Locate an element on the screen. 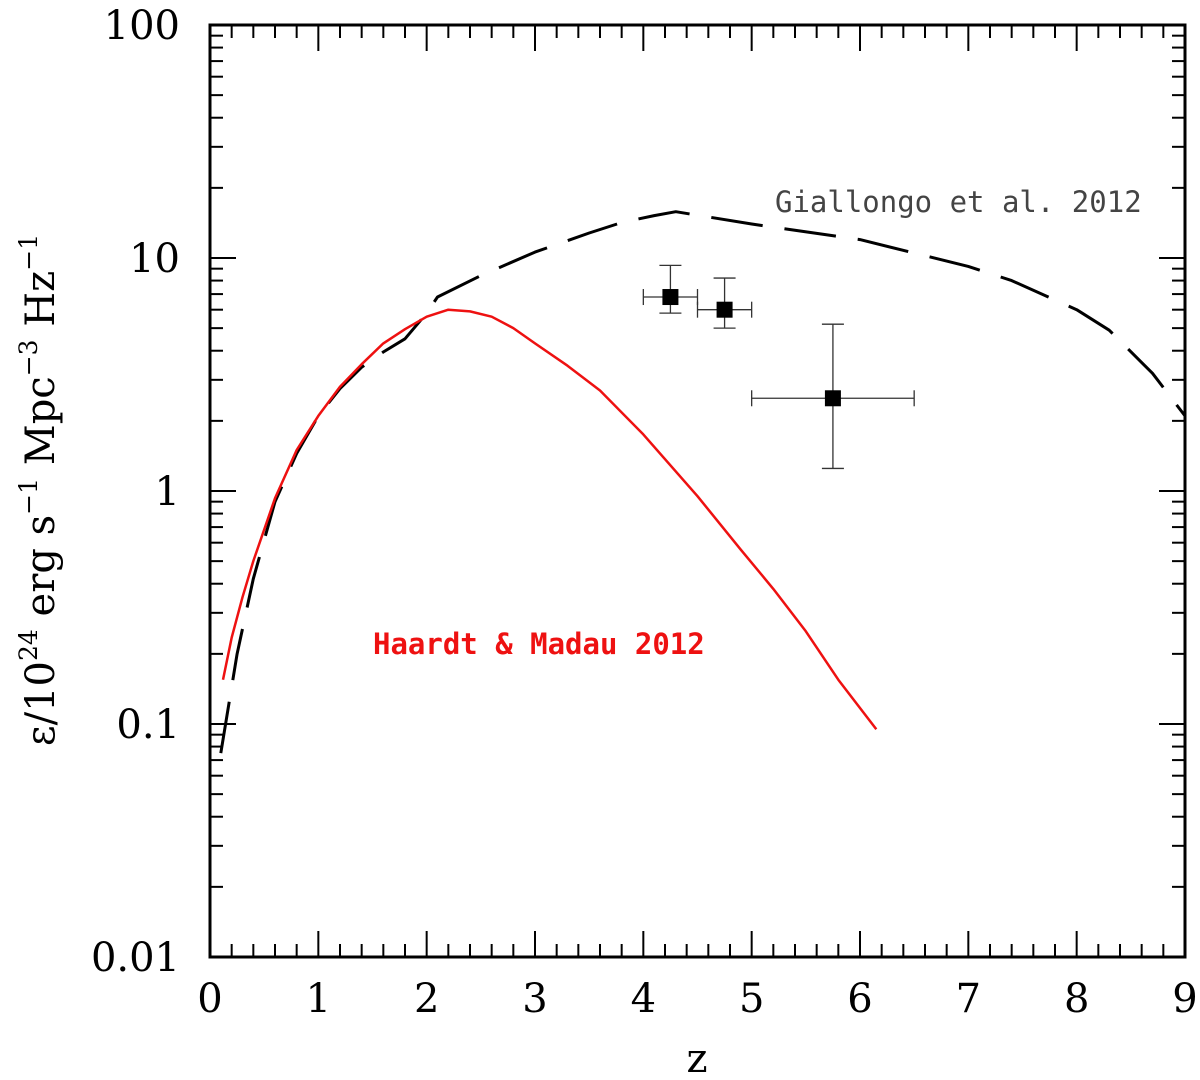  x-tick-label: 1 is located at coordinates (318, 999).